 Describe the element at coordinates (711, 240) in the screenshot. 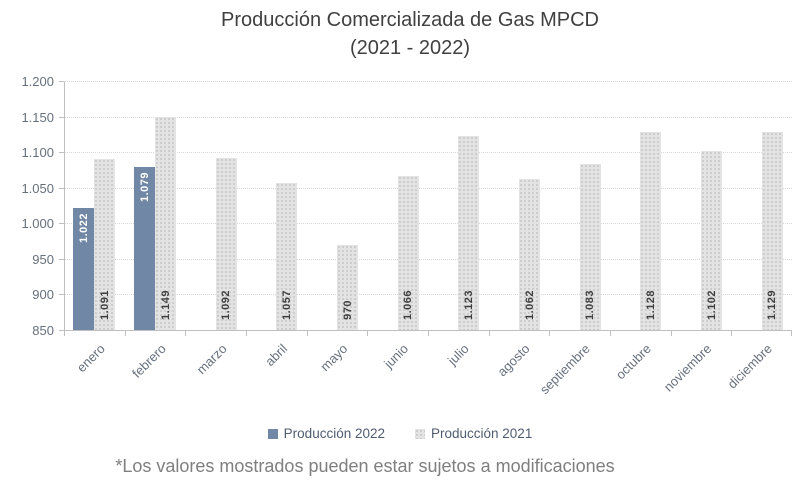

I see `bar-2021-noviembre: 1.102` at that location.